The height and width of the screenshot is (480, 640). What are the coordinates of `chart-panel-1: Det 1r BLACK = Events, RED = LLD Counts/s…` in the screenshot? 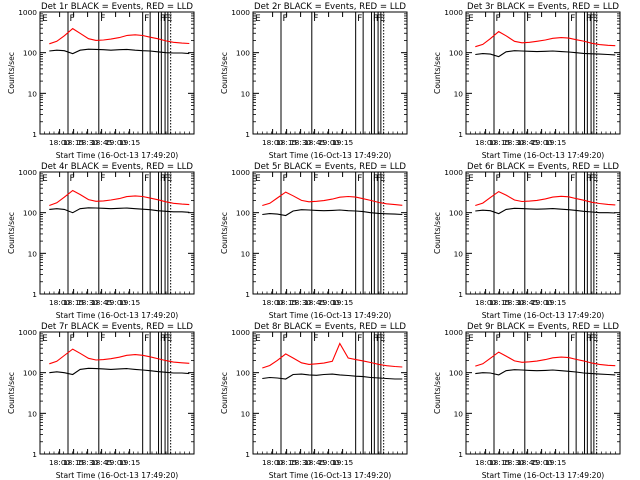 It's located at (101, 81).